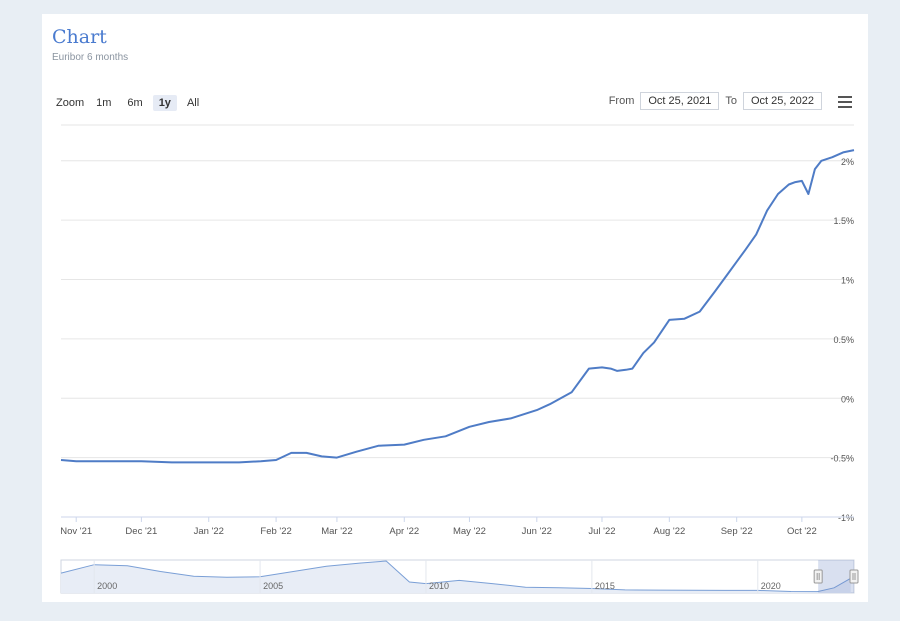 The width and height of the screenshot is (900, 621). What do you see at coordinates (621, 101) in the screenshot?
I see `from-label: From` at bounding box center [621, 101].